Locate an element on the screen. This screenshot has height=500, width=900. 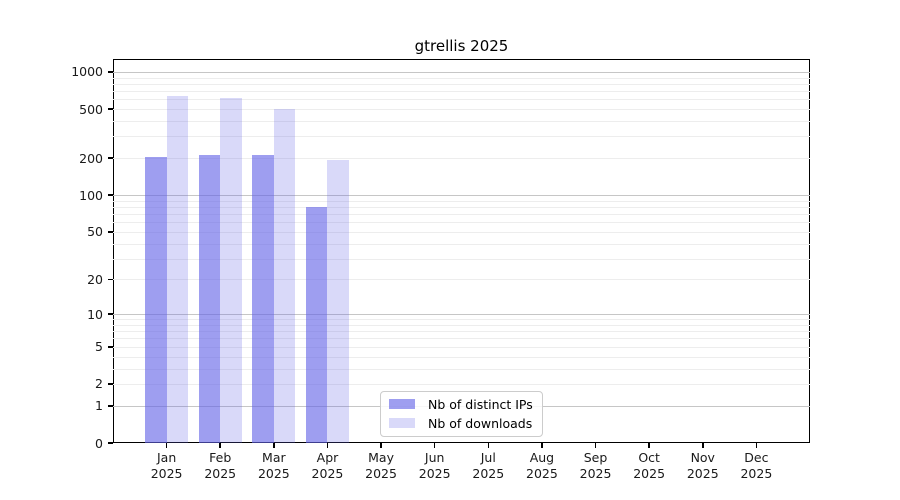
x-tick-label: Aug 2025 is located at coordinates (542, 465).